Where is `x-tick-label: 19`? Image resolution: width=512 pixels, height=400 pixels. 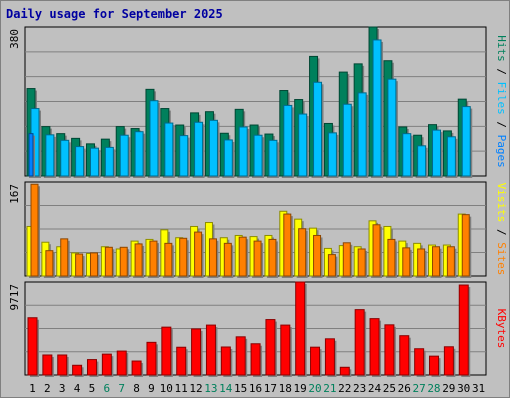
x-tick-label: 19 is located at coordinates (299, 388).